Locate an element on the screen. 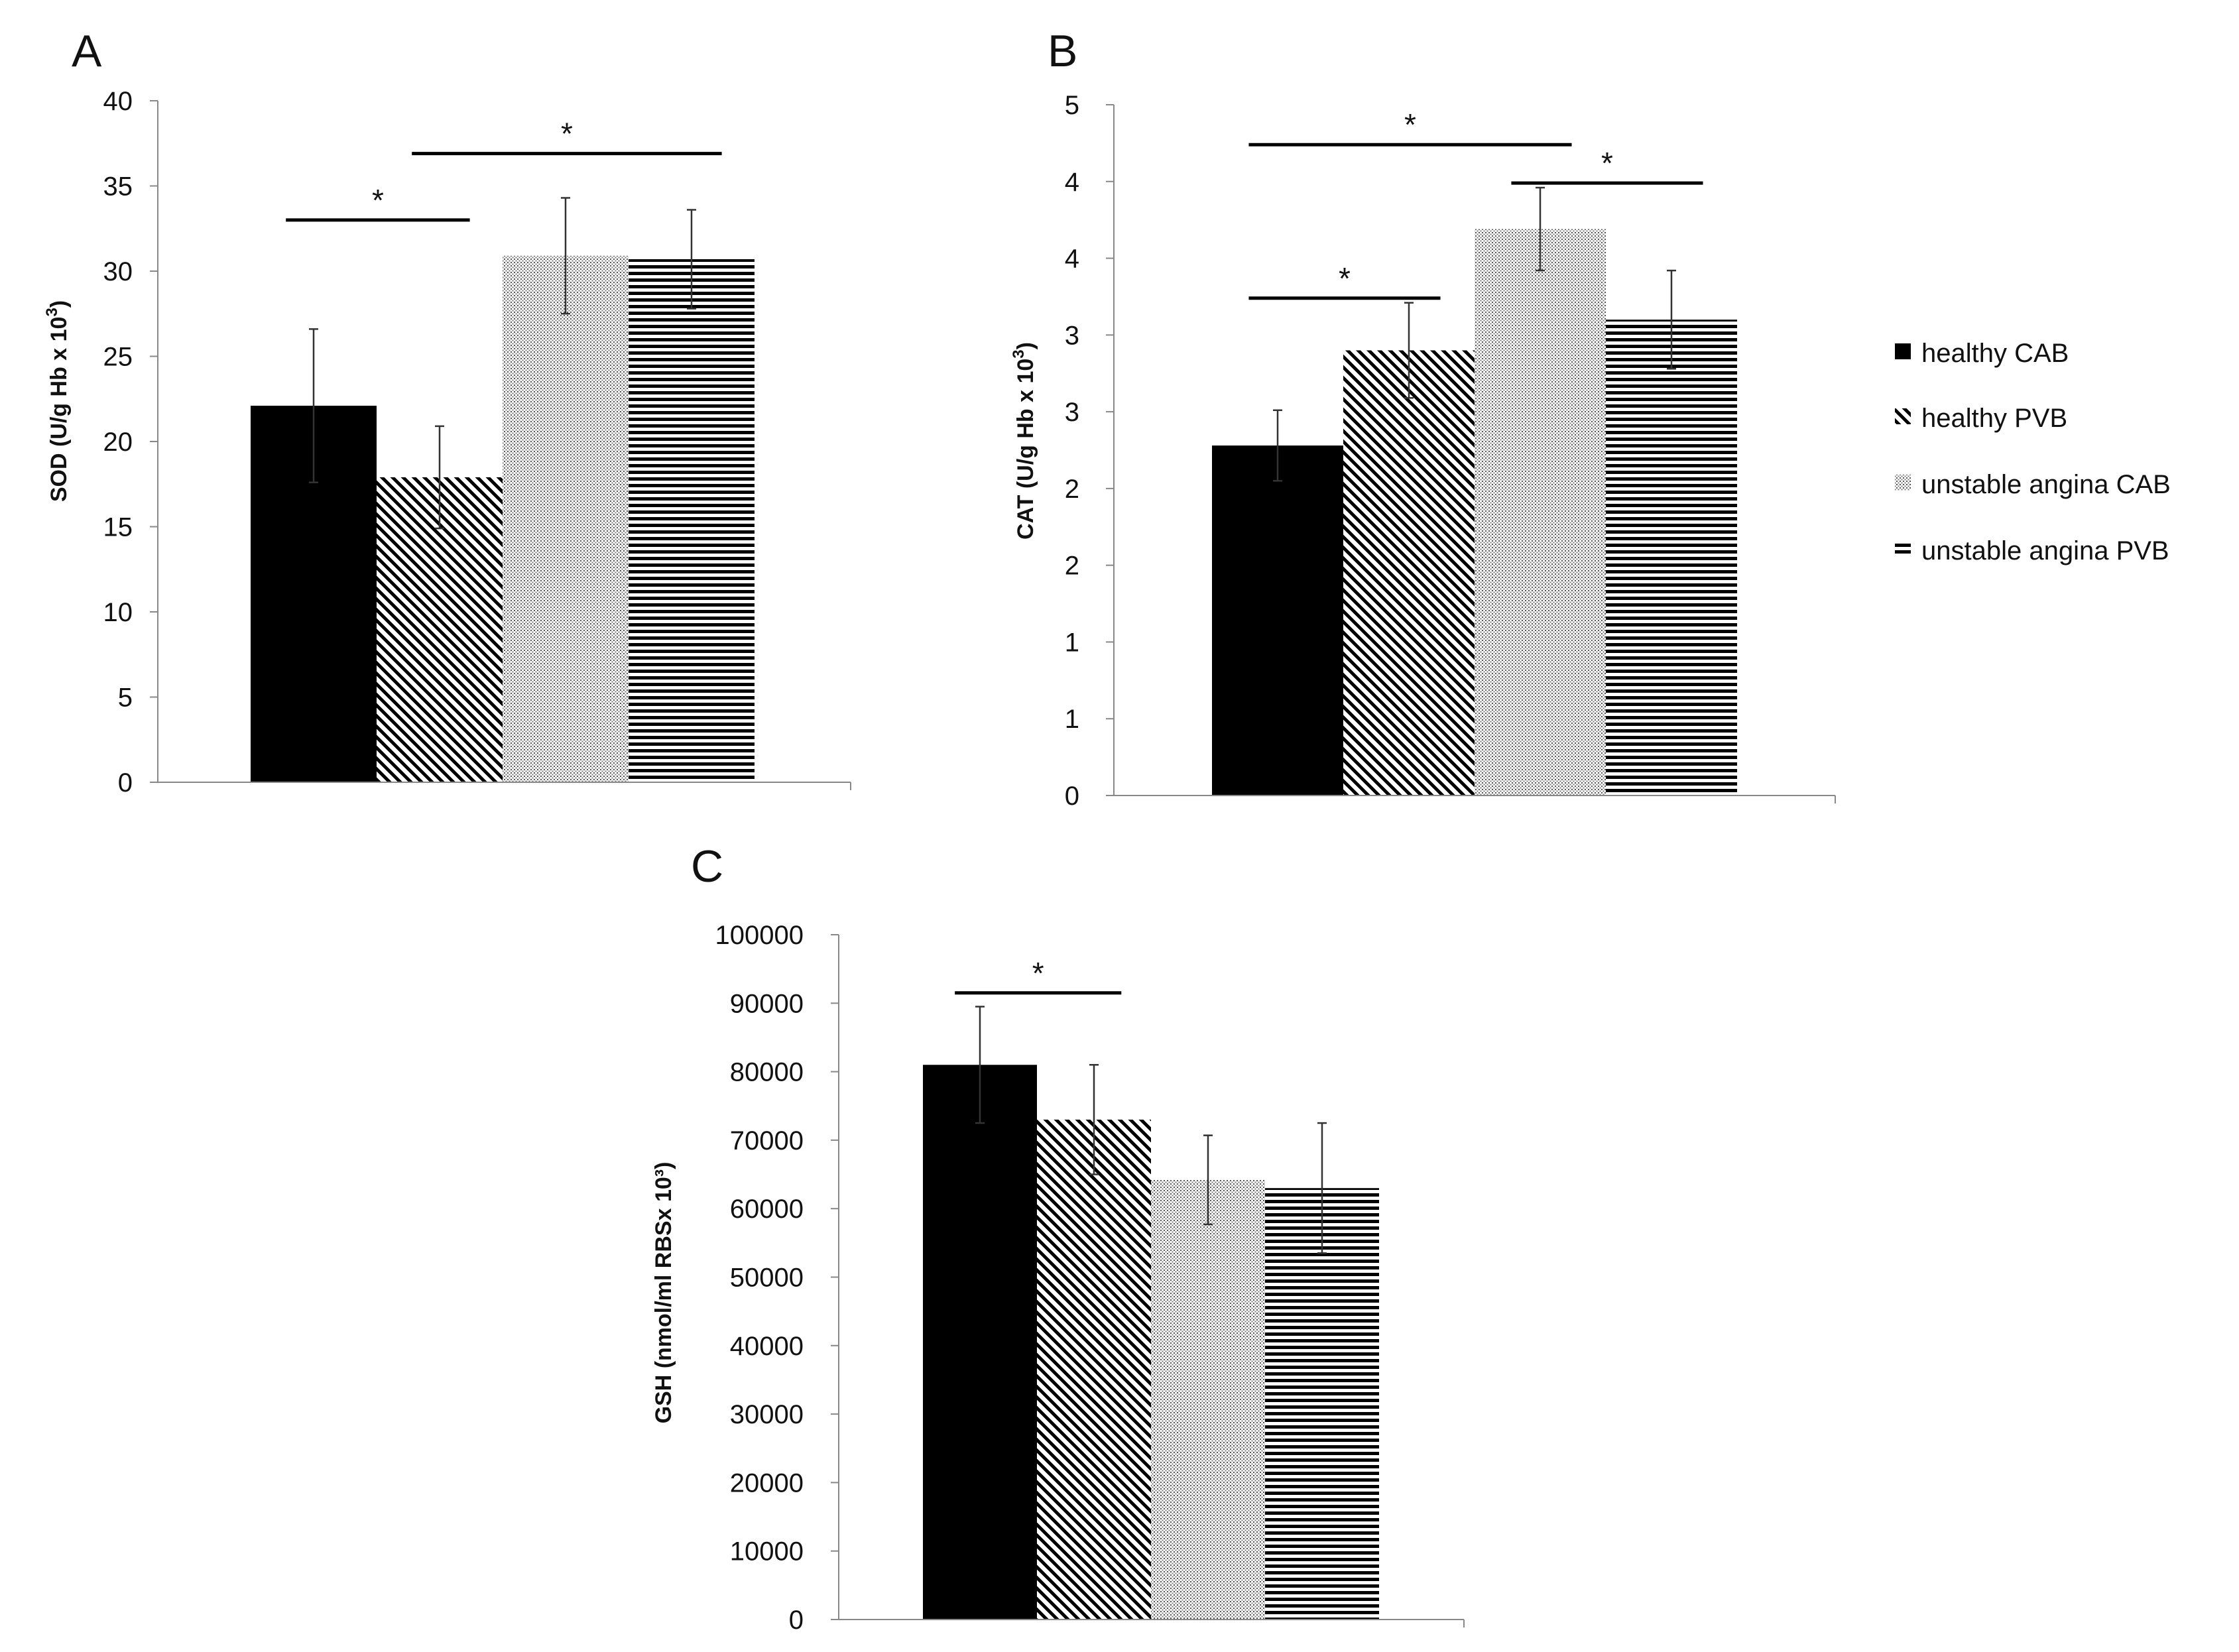 The width and height of the screenshot is (2239, 1652). y-axis-label-a: SOD (U/g Hb x 103) is located at coordinates (58, 401).